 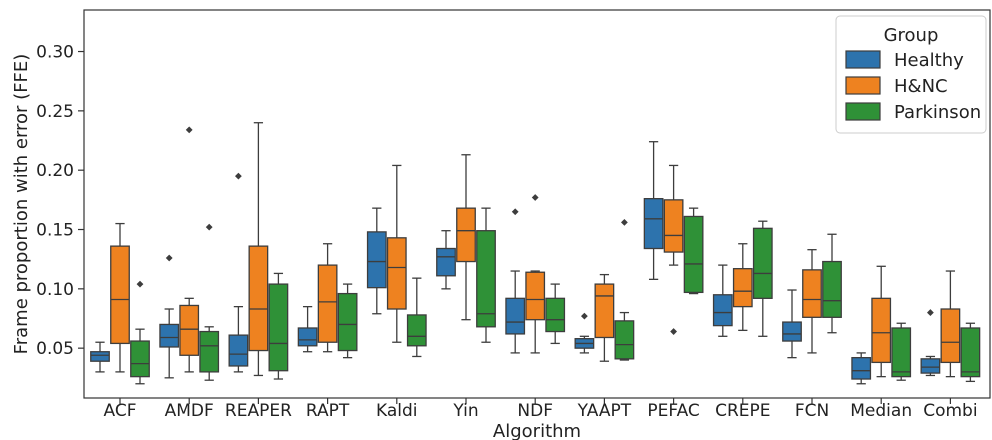 What do you see at coordinates (537, 430) in the screenshot?
I see `x-axis-label: Algorithm` at bounding box center [537, 430].